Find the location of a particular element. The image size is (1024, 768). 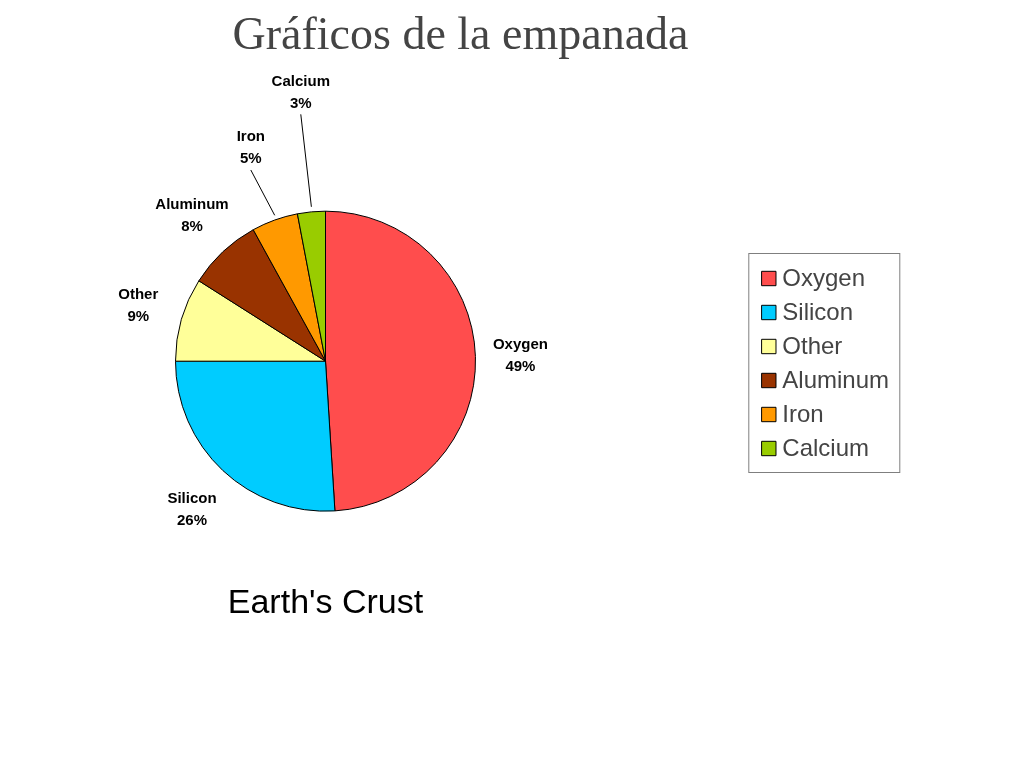

slice-label: Aluminum is located at coordinates (192, 203).